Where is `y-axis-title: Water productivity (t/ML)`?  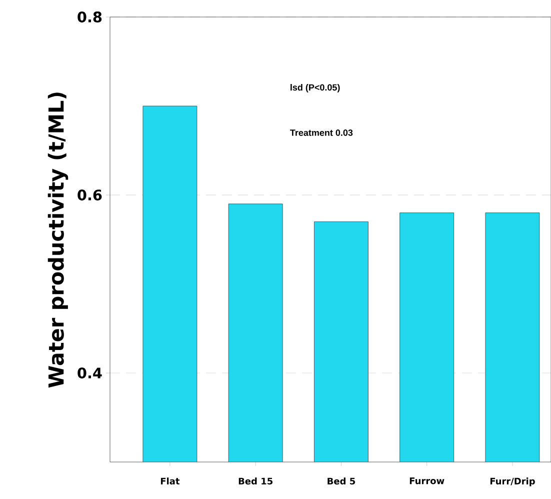 y-axis-title: Water productivity (t/ML) is located at coordinates (58, 240).